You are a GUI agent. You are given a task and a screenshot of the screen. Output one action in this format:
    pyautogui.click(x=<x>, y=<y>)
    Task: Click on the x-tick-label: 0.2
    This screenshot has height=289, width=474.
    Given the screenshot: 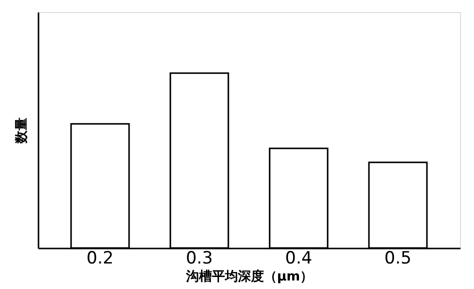 What is the action you would take?
    pyautogui.click(x=100, y=258)
    